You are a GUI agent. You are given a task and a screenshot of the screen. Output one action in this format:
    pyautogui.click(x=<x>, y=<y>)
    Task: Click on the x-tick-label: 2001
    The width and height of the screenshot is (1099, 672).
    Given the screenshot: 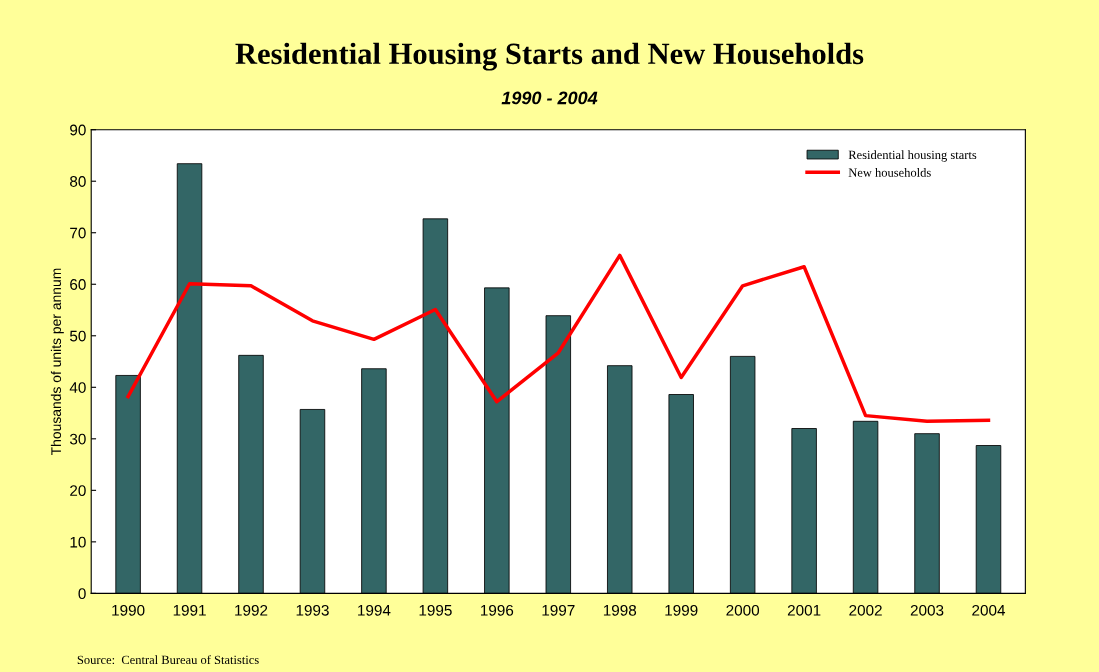 What is the action you would take?
    pyautogui.click(x=804, y=610)
    